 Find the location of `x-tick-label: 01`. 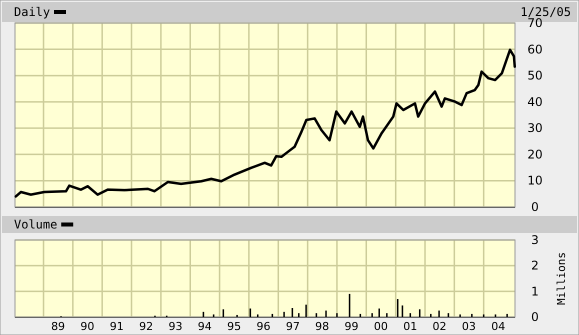

x-tick-label: 01 is located at coordinates (410, 326).